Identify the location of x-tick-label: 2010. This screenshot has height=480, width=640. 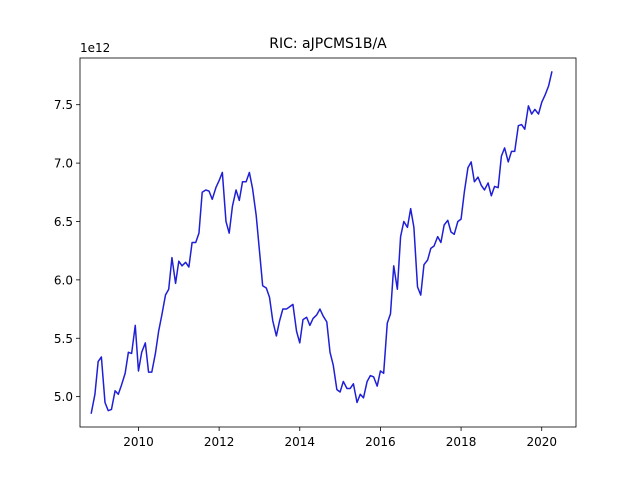
(138, 442).